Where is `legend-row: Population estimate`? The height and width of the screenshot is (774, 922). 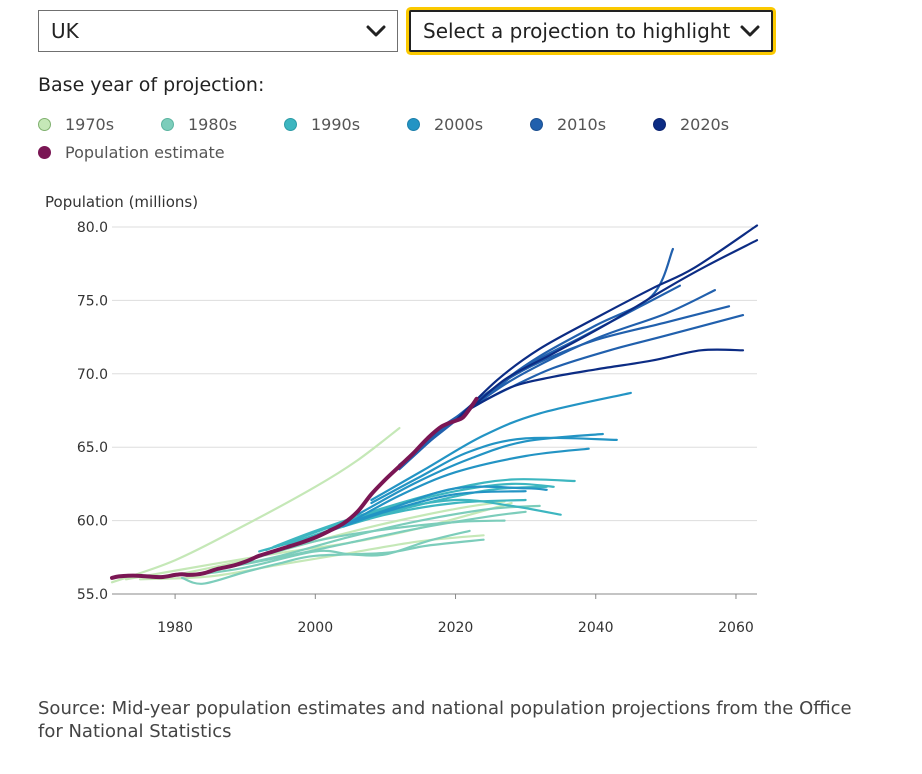
legend-row: Population estimate is located at coordinates (428, 152).